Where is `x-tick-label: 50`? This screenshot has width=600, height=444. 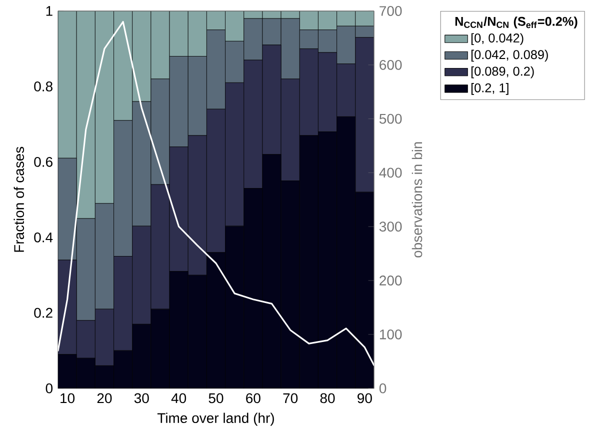 x-tick-label: 50 is located at coordinates (216, 398).